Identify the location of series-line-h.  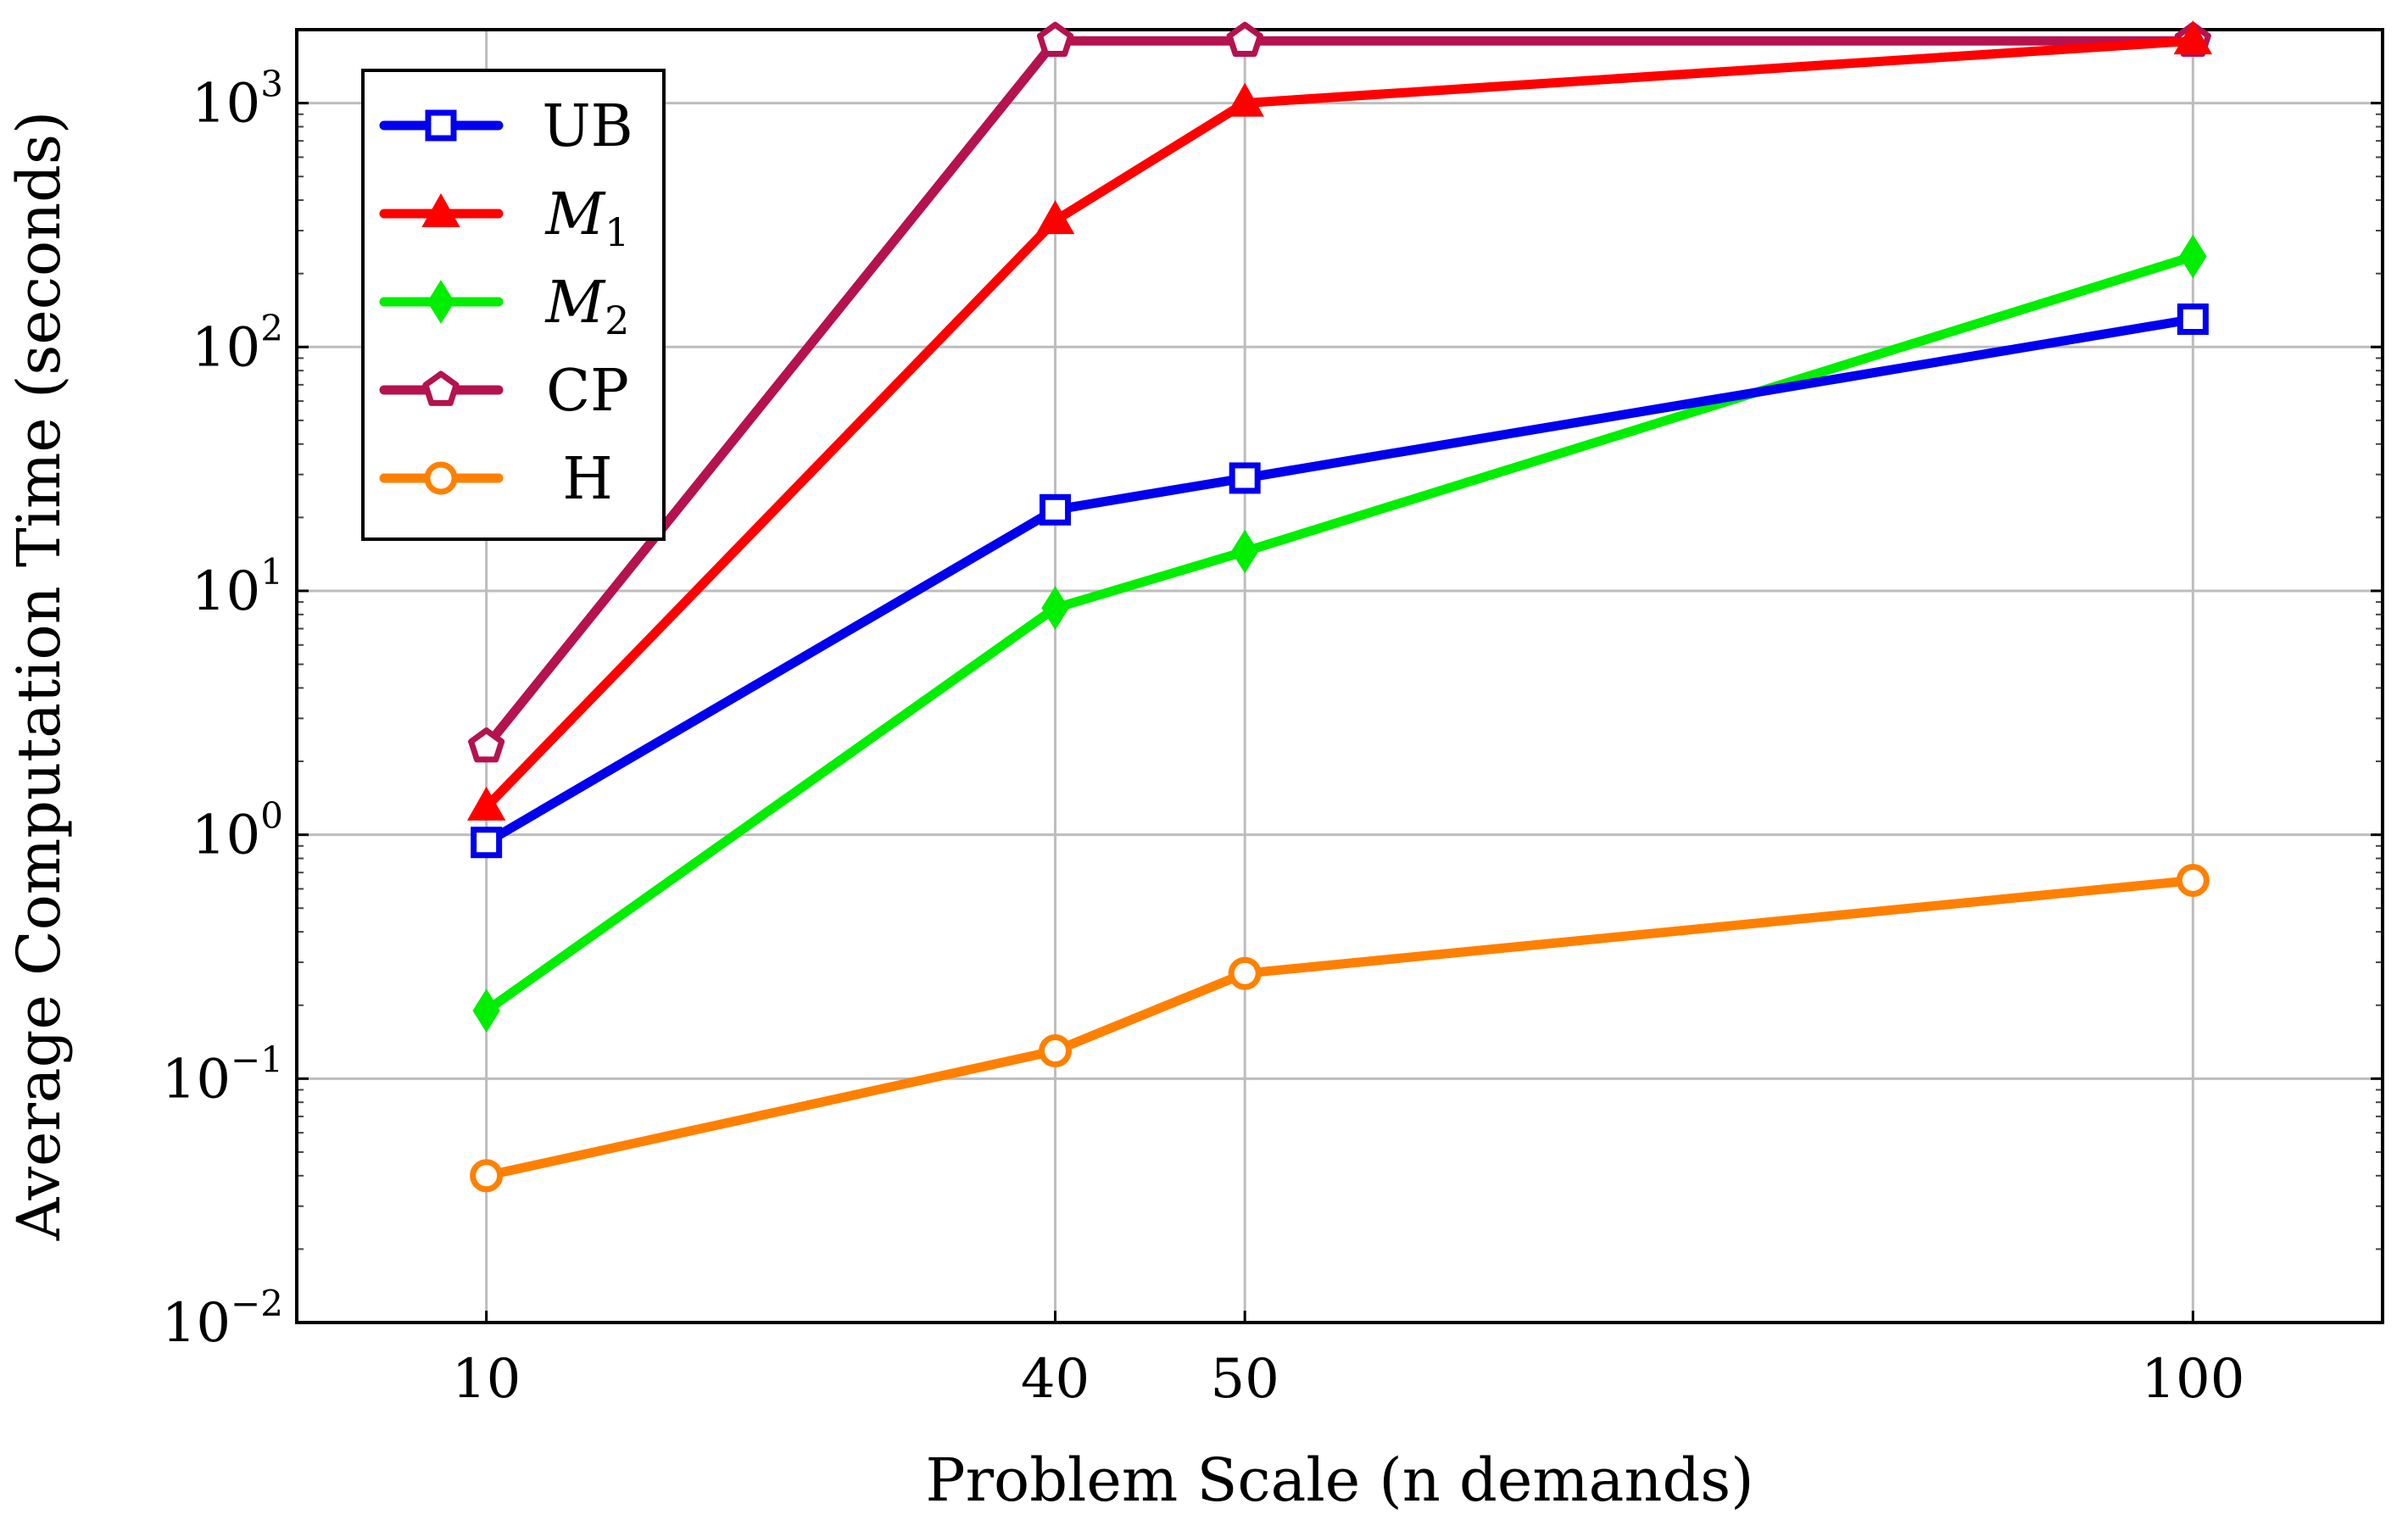
(1340, 1028).